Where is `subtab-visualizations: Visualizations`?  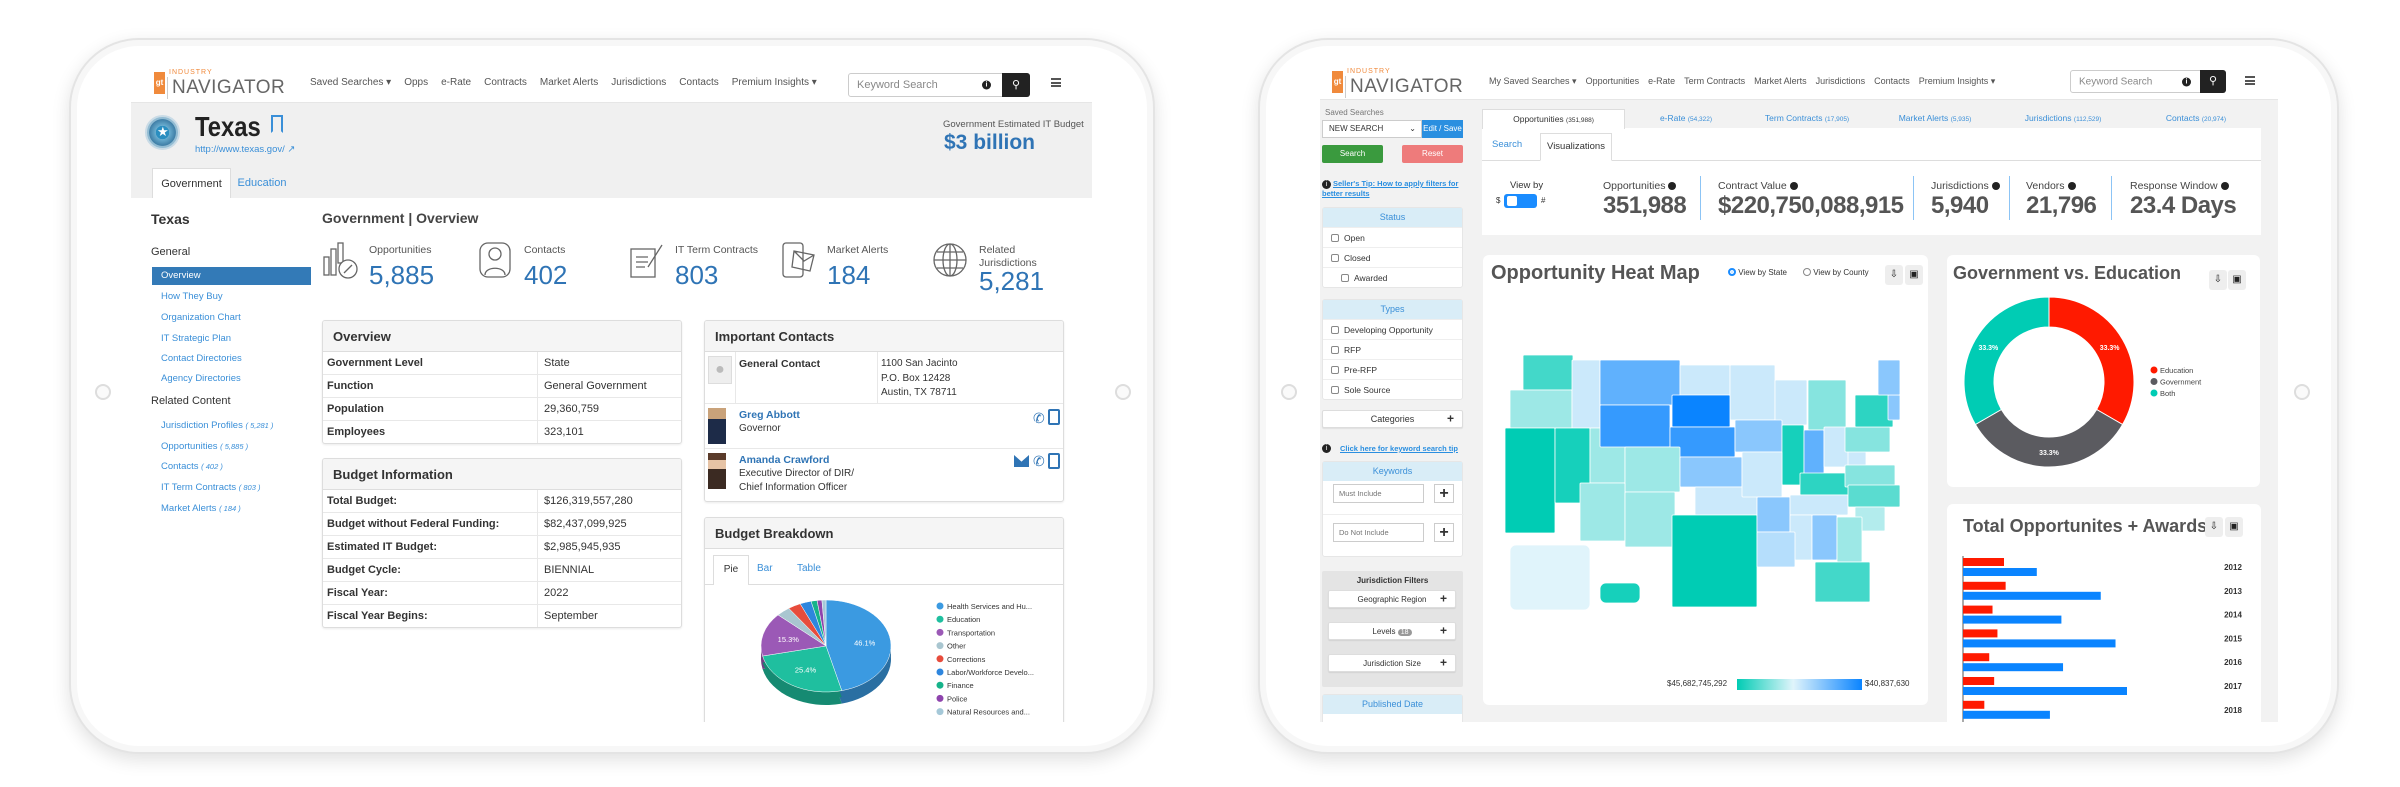
subtab-visualizations: Visualizations is located at coordinates (1576, 147).